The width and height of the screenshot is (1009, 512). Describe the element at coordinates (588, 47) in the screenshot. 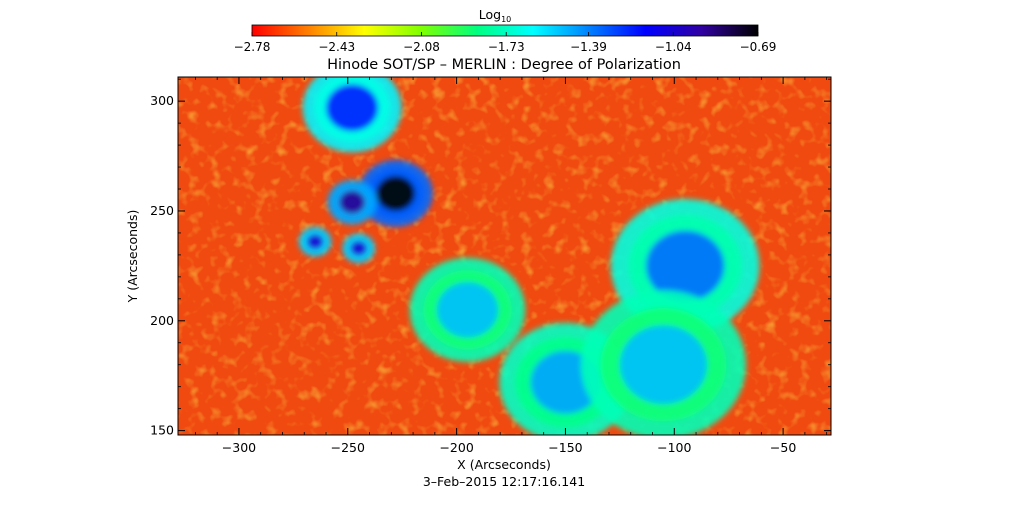

I see `colorbar-tick-label: −1.39` at that location.